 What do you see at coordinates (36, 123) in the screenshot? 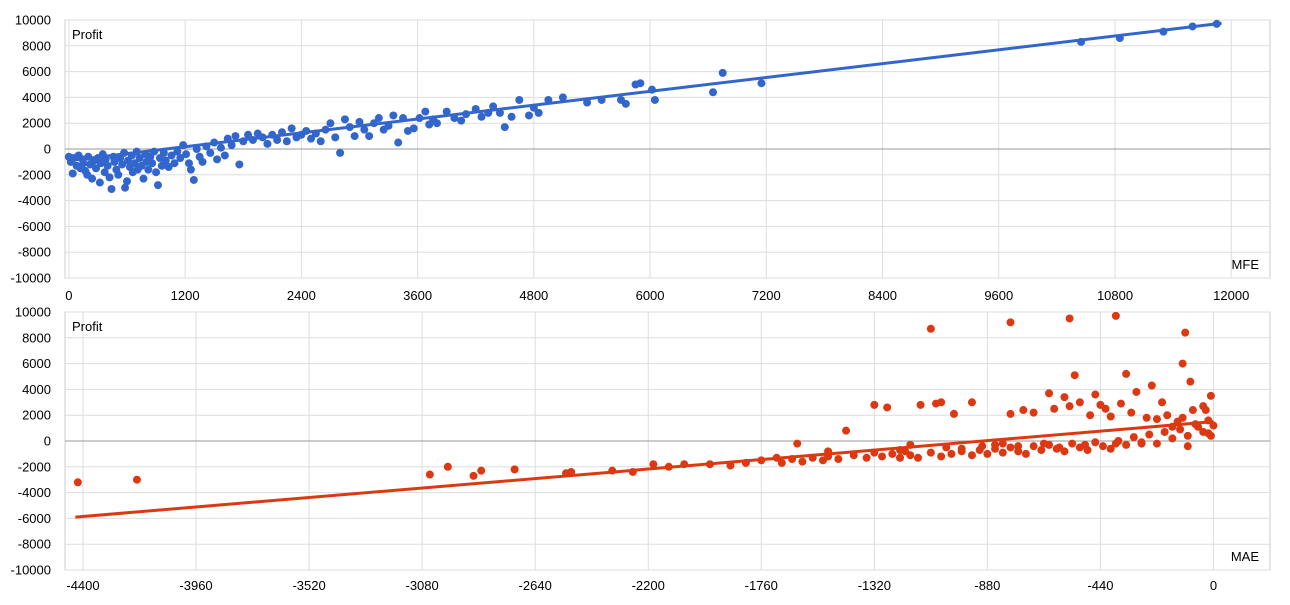
I see `y-tick-label: 2000` at bounding box center [36, 123].